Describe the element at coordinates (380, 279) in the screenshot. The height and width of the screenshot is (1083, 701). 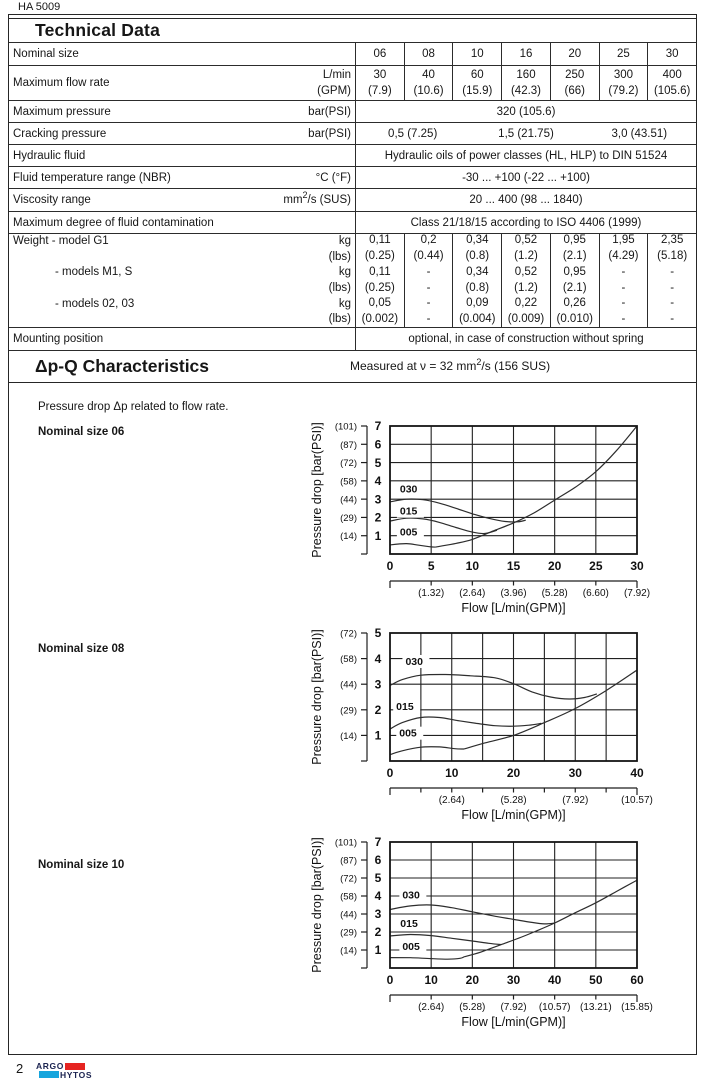
I see `weight-column: 0,11 (0.25) 0,11 (0.25) 0,05 (0.002)` at that location.